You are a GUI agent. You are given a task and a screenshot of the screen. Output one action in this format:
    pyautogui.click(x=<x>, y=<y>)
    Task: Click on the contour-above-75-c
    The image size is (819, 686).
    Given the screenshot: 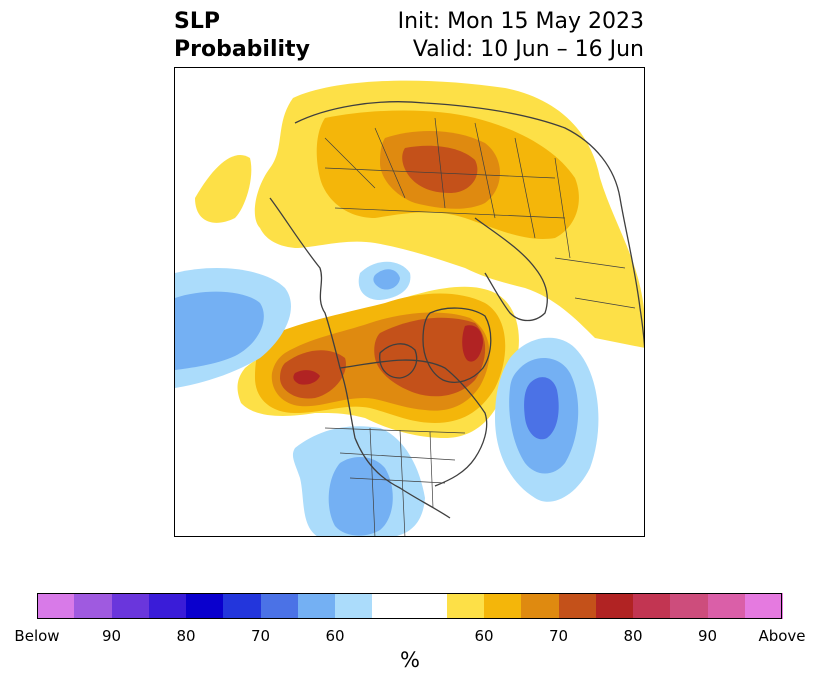 What is the action you would take?
    pyautogui.click(x=430, y=357)
    